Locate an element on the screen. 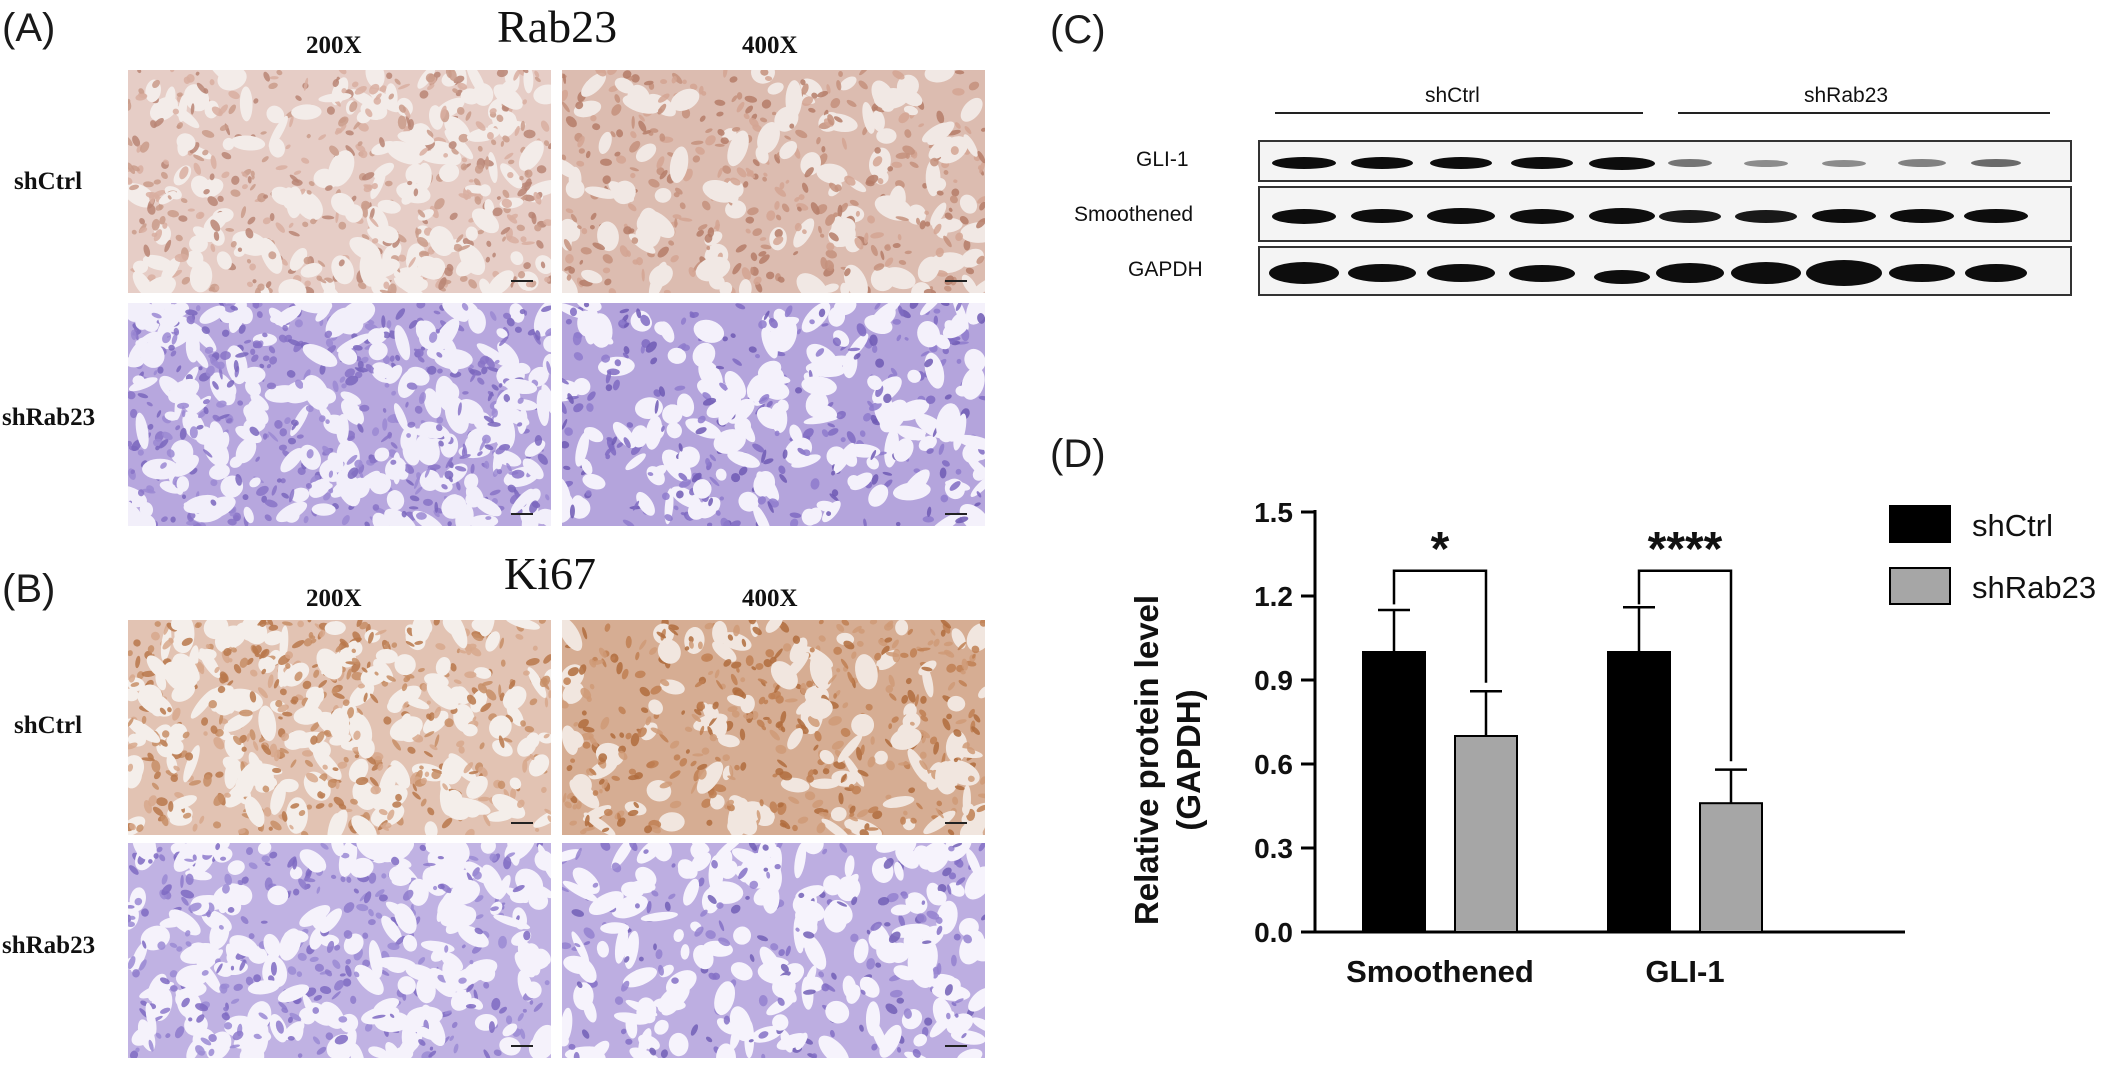 This screenshot has height=1071, width=2128. y-tick-label: 0.3 is located at coordinates (1273, 848).